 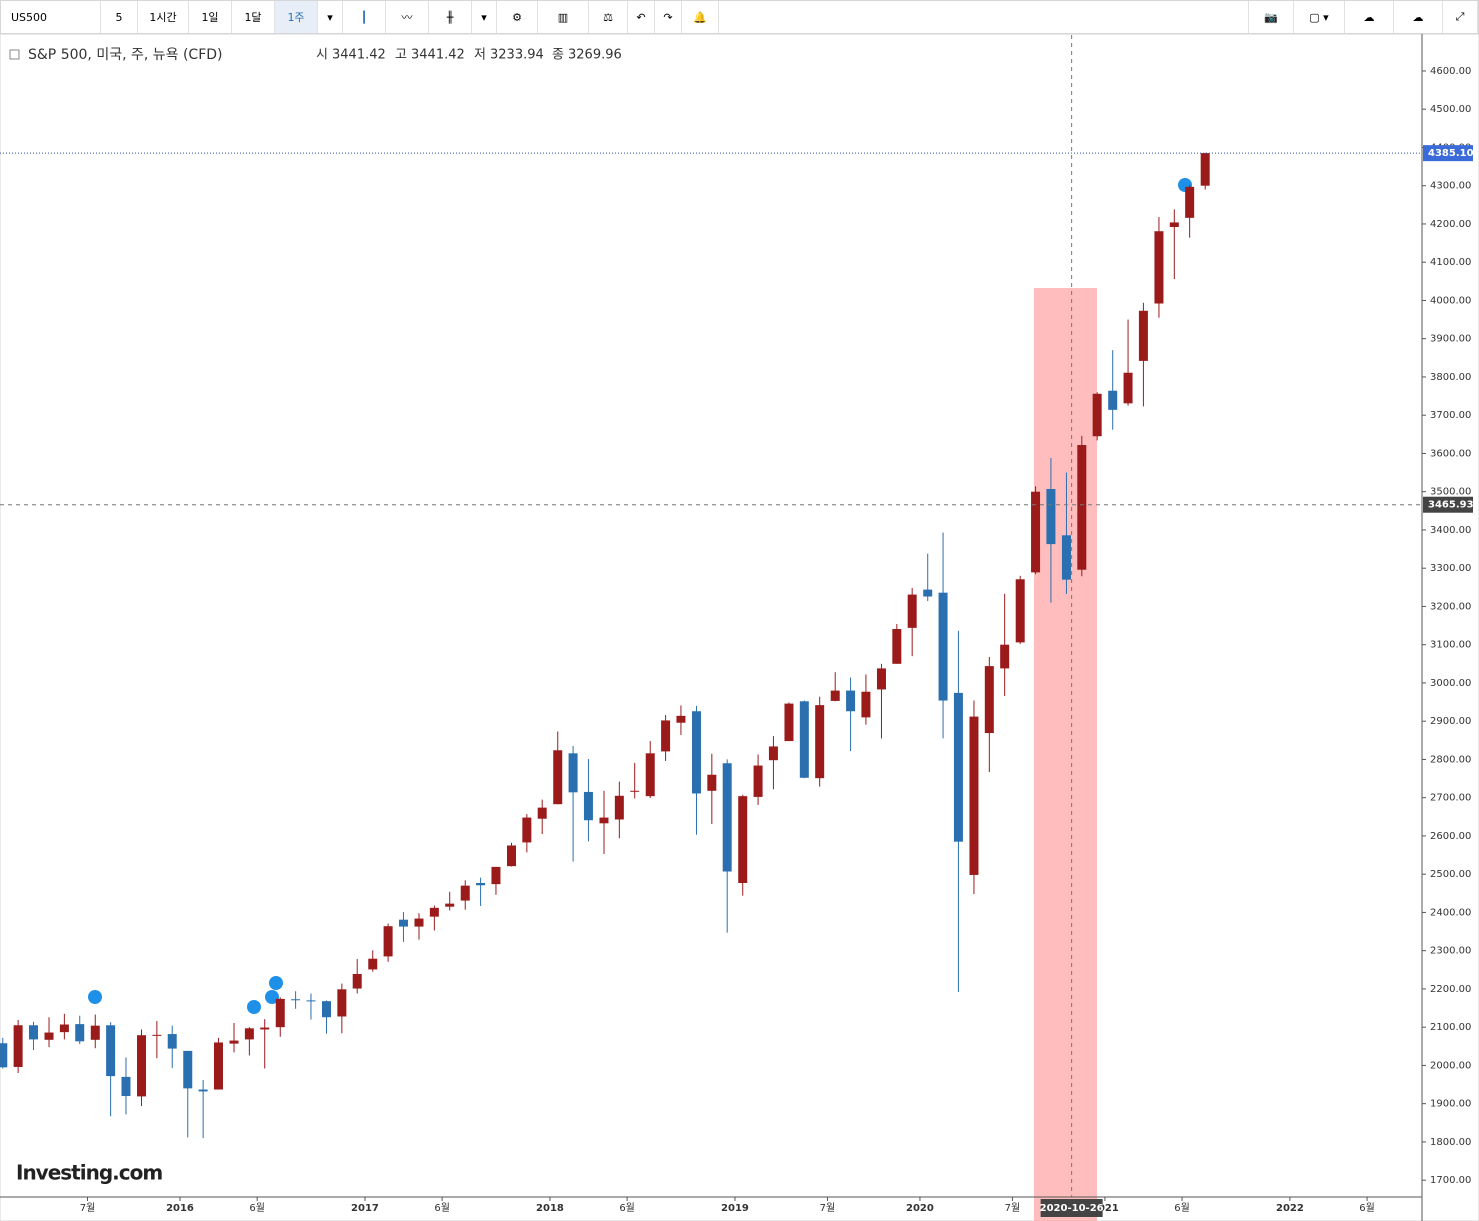 What do you see at coordinates (1450, 71) in the screenshot?
I see `y-tick-label: 4600.00` at bounding box center [1450, 71].